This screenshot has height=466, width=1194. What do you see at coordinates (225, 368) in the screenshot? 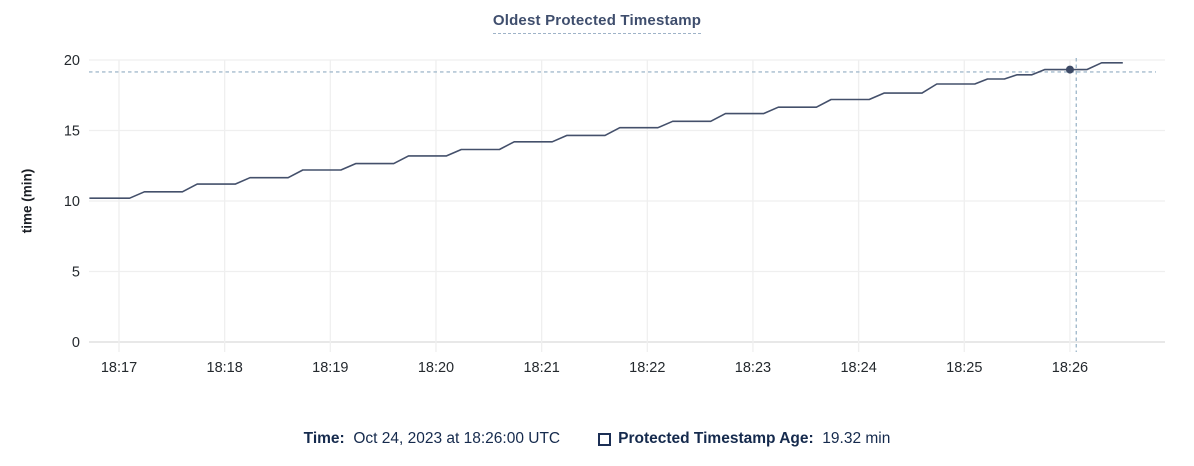
I see `x-tick-label: 18:18` at bounding box center [225, 368].